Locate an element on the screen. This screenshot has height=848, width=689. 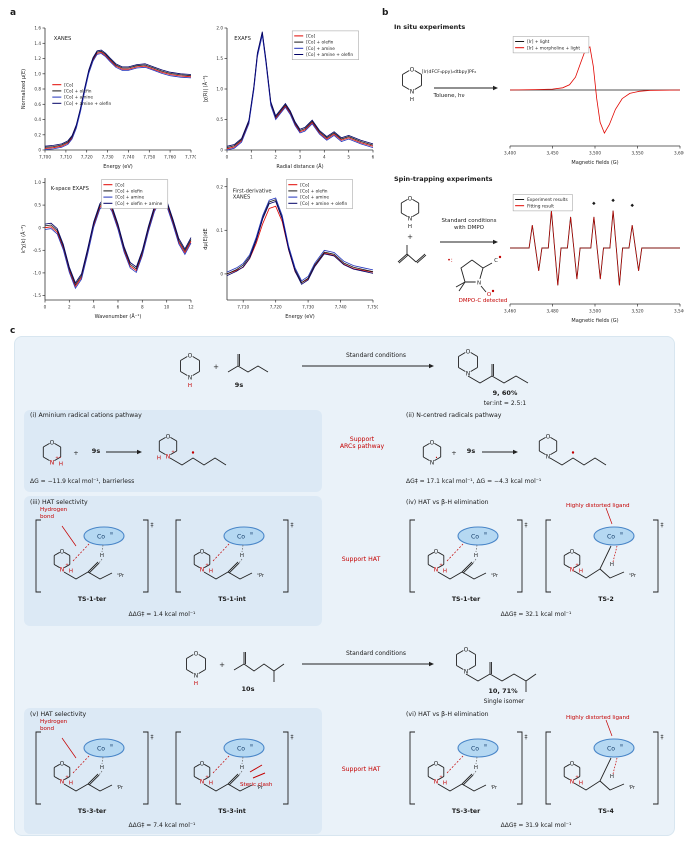
ts-2-label: TS-2 is located at coordinates (606, 599).